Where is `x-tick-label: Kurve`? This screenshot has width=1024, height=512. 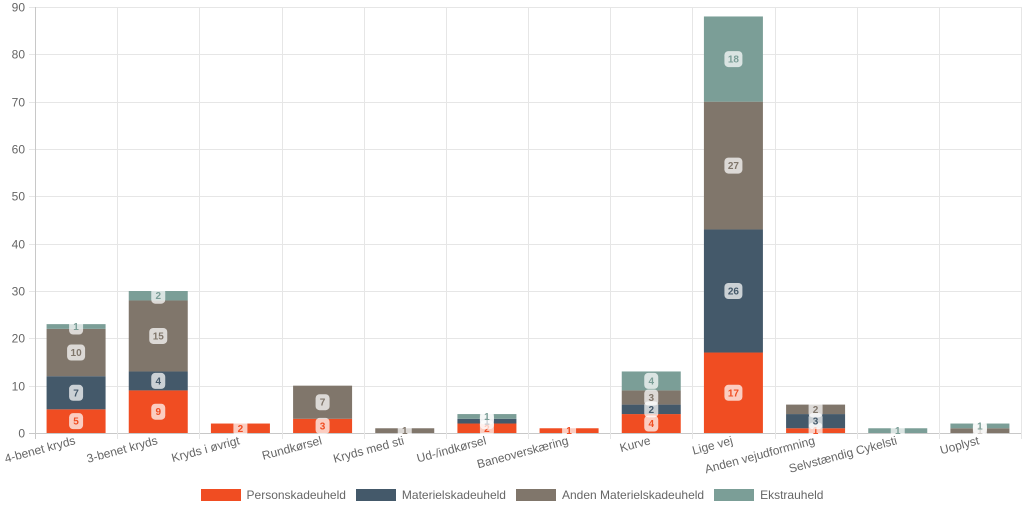 x-tick-label: Kurve is located at coordinates (635, 444).